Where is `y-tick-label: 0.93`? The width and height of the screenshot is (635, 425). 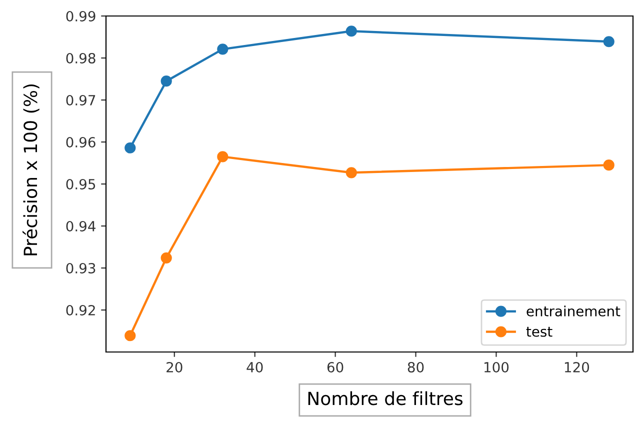
y-tick-label: 0.93 is located at coordinates (81, 268).